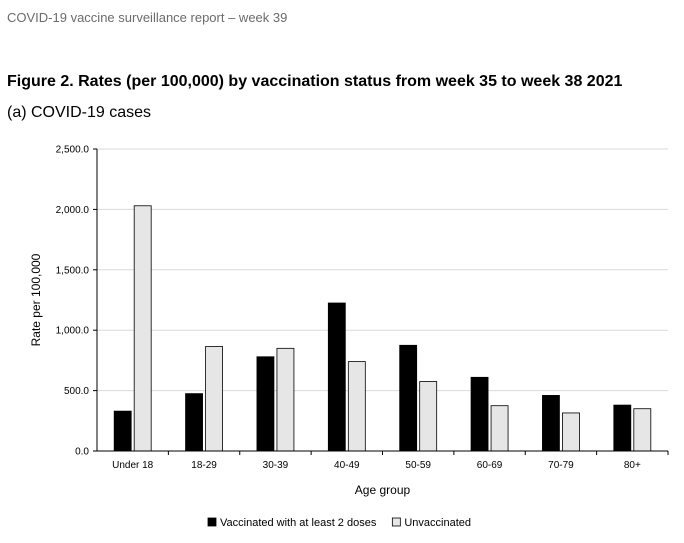 This screenshot has width=684, height=543. What do you see at coordinates (204, 465) in the screenshot?
I see `x-tick-label: 18-29` at bounding box center [204, 465].